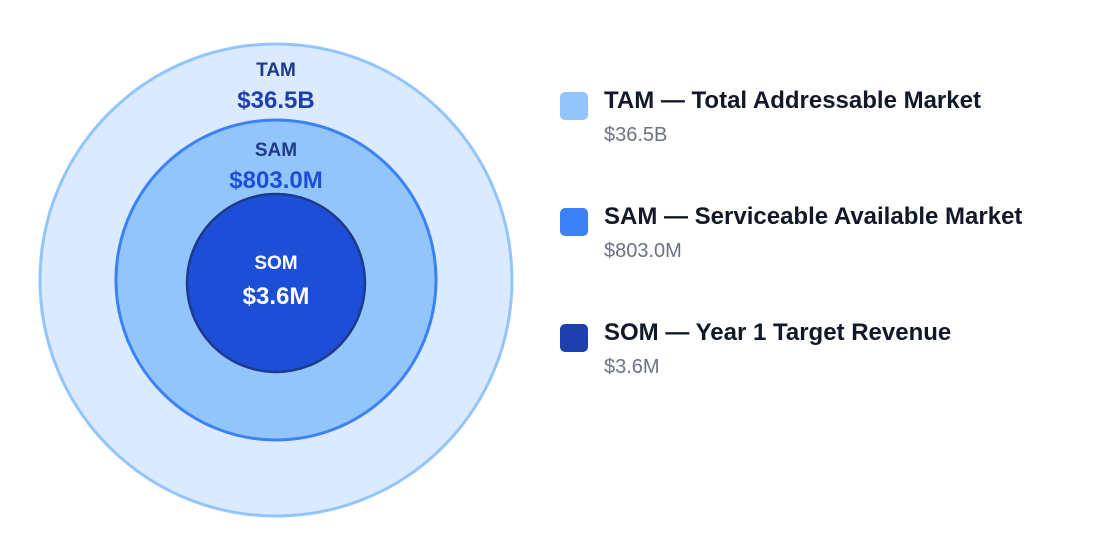  What do you see at coordinates (275, 263) in the screenshot?
I see `som-circle-label: SOM` at bounding box center [275, 263].